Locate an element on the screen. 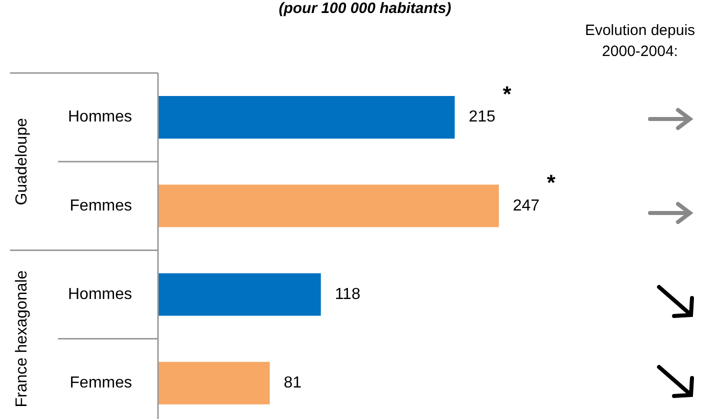 This screenshot has height=419, width=712. text: Evolution depuis 2000-2004: is located at coordinates (640, 41).